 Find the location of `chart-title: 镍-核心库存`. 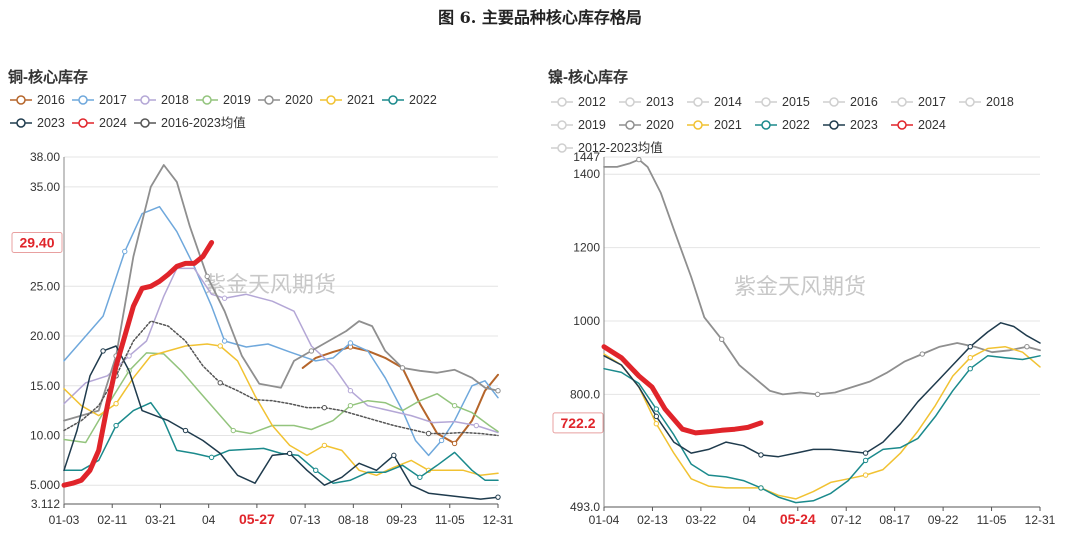

chart-title: 镍-核心库存 is located at coordinates (588, 77).